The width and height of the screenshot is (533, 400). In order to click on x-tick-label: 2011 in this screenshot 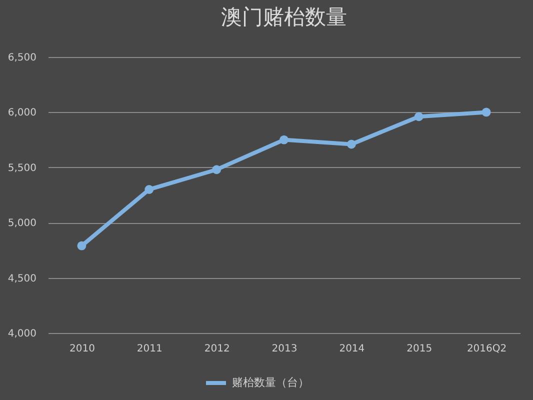, I will do `click(149, 349)`.